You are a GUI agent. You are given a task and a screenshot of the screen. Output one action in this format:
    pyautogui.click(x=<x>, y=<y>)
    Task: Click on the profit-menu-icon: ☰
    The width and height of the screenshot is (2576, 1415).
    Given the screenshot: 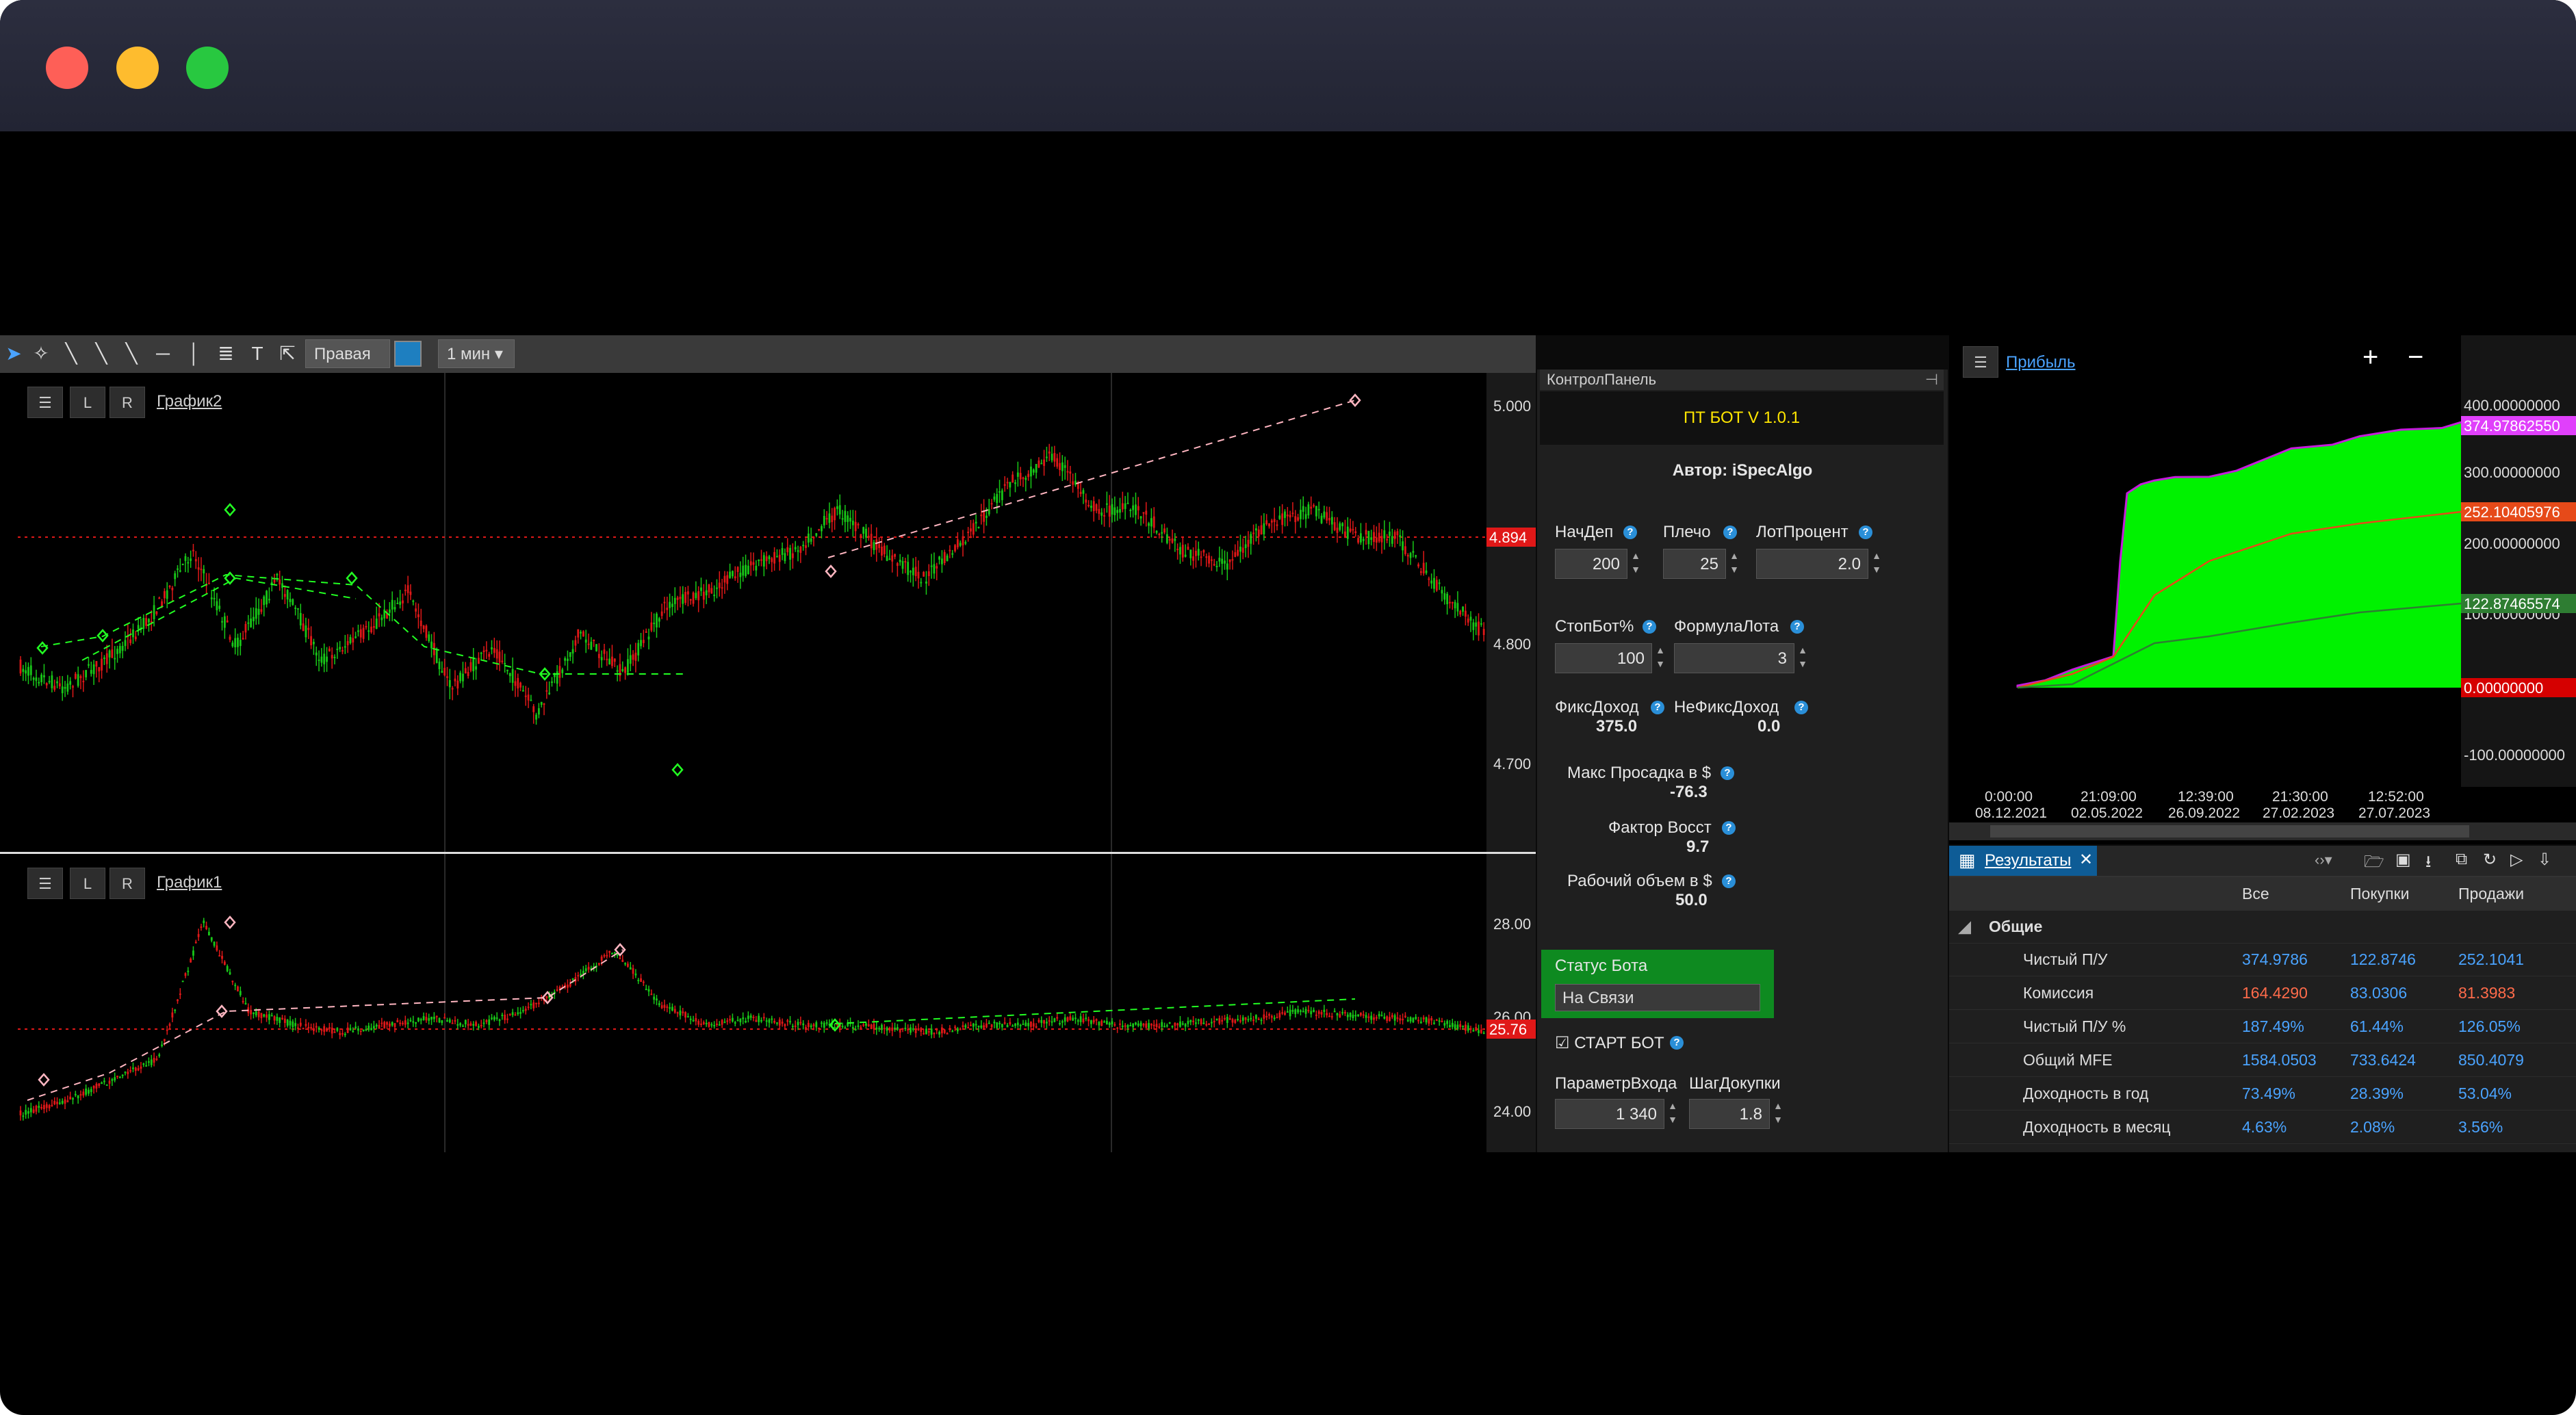 What is the action you would take?
    pyautogui.click(x=1980, y=362)
    